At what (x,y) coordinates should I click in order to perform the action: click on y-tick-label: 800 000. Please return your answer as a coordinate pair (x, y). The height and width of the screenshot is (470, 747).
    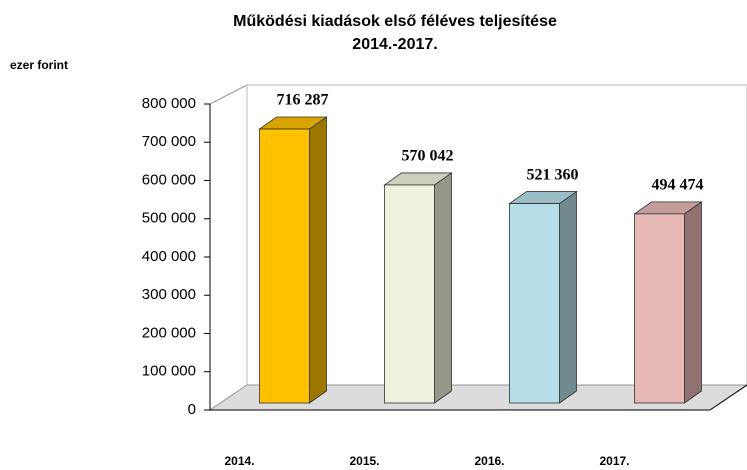
    Looking at the image, I should click on (169, 103).